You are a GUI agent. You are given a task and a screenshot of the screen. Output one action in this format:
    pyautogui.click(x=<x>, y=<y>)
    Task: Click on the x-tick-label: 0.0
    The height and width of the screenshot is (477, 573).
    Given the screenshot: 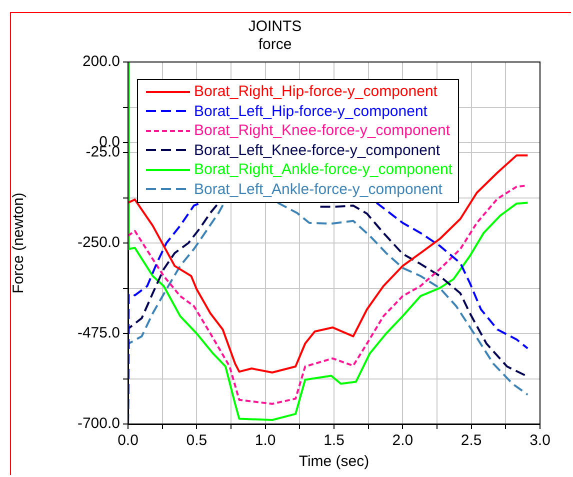 What is the action you would take?
    pyautogui.click(x=128, y=441)
    